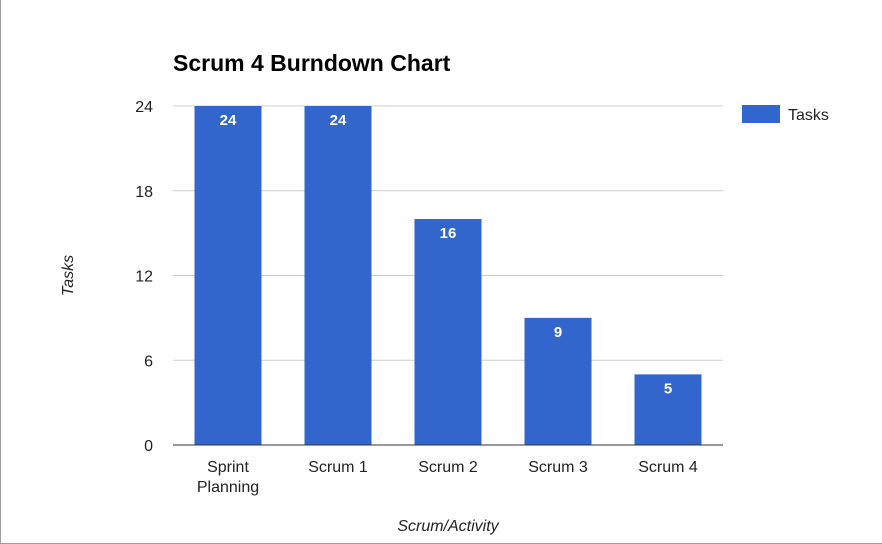 The image size is (882, 544). Describe the element at coordinates (68, 275) in the screenshot. I see `y-axis-title: Tasks` at that location.